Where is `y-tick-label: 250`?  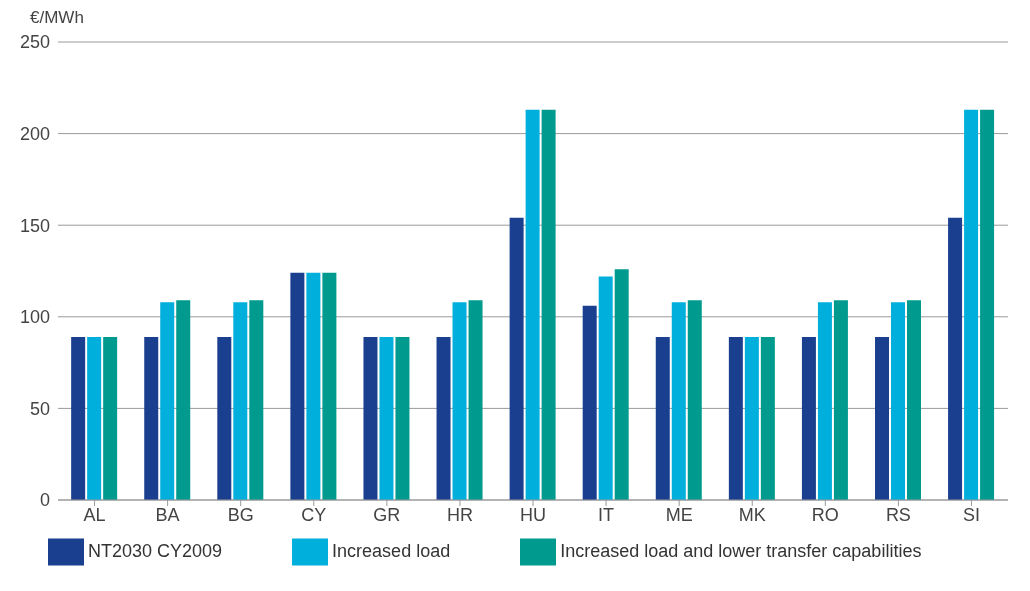 y-tick-label: 250 is located at coordinates (34, 42).